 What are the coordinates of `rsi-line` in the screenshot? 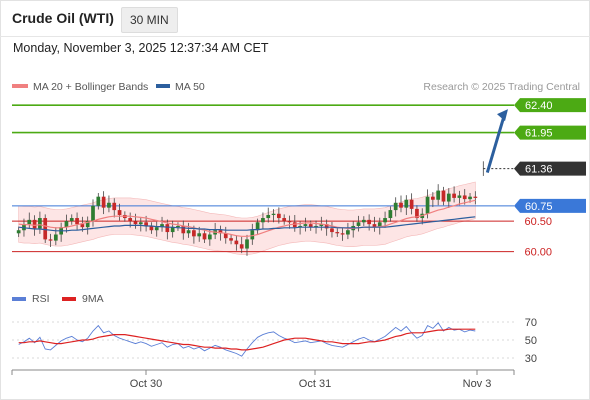 It's located at (247, 339).